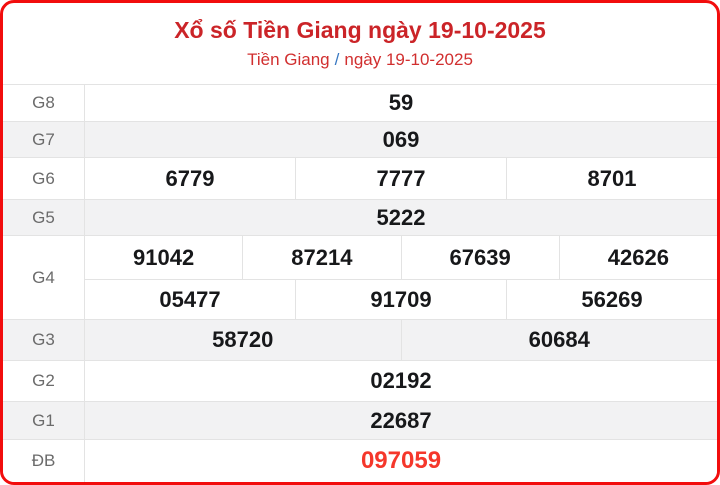 The height and width of the screenshot is (485, 720). I want to click on prize-label-g1: G1, so click(44, 420).